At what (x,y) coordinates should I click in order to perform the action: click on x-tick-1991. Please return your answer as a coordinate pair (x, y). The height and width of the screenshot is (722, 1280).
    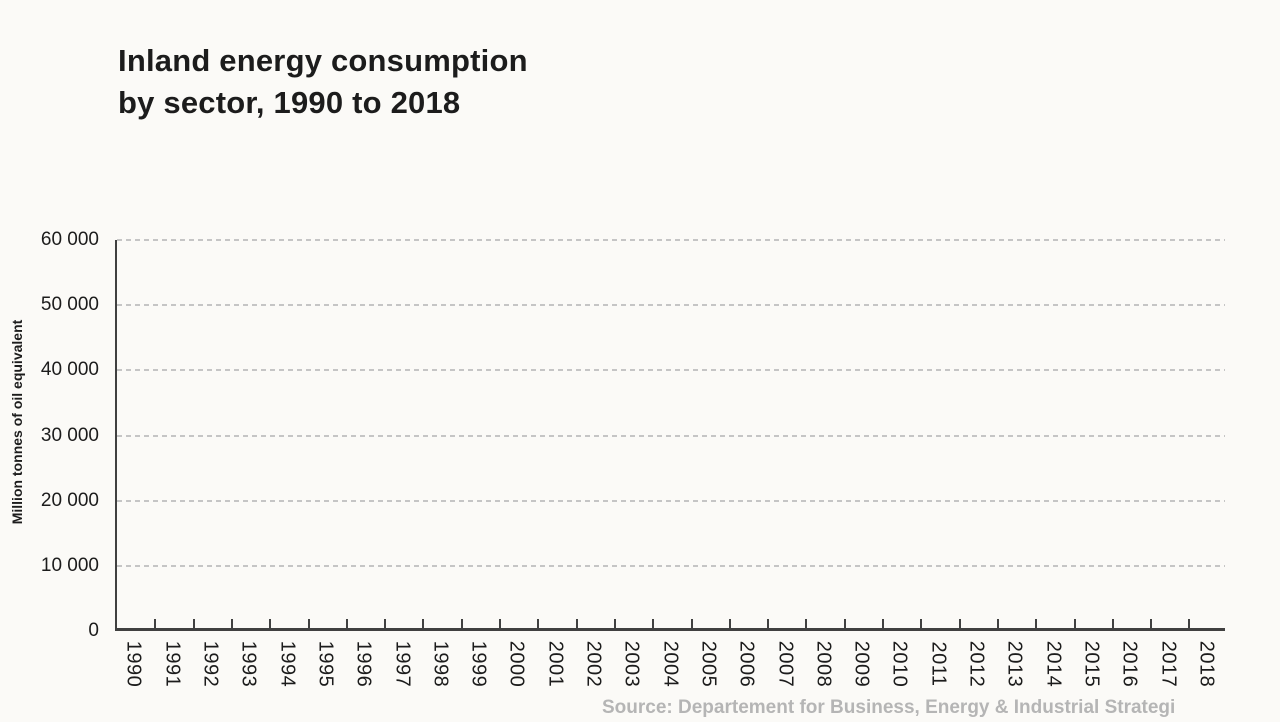
    Looking at the image, I should click on (155, 623).